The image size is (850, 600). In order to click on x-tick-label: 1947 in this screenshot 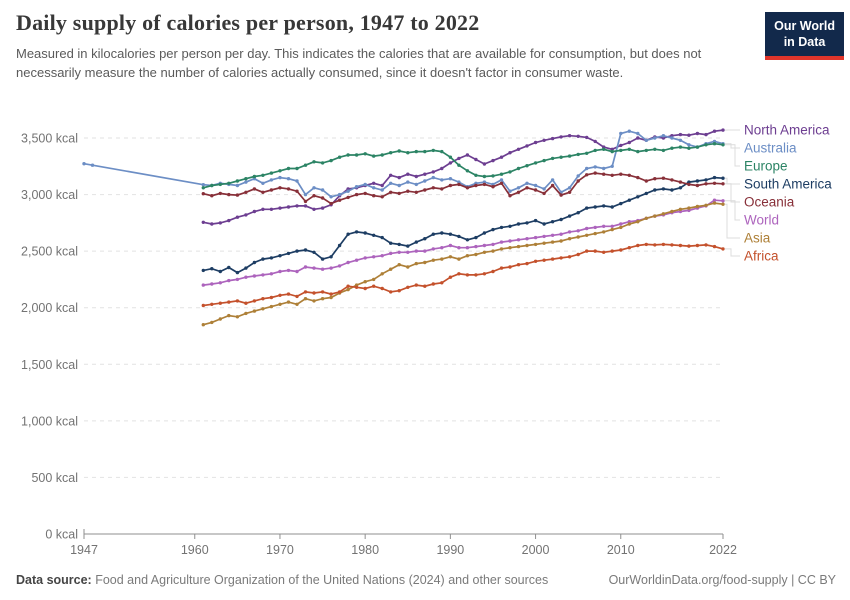, I will do `click(84, 550)`.